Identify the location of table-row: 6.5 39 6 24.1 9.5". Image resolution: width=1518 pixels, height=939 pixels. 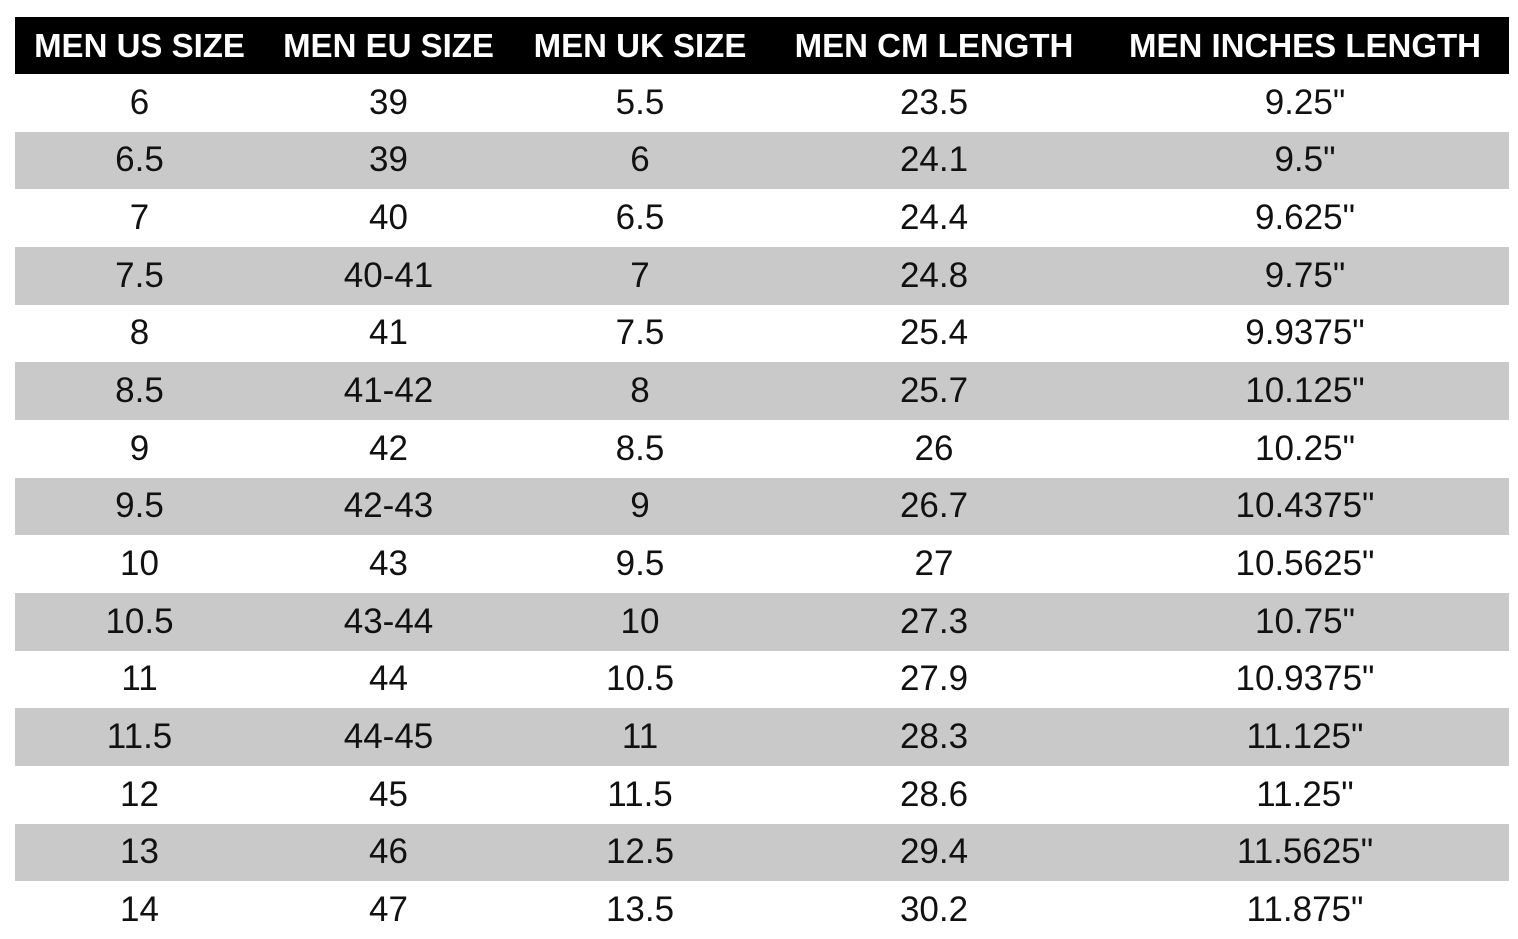
(762, 160).